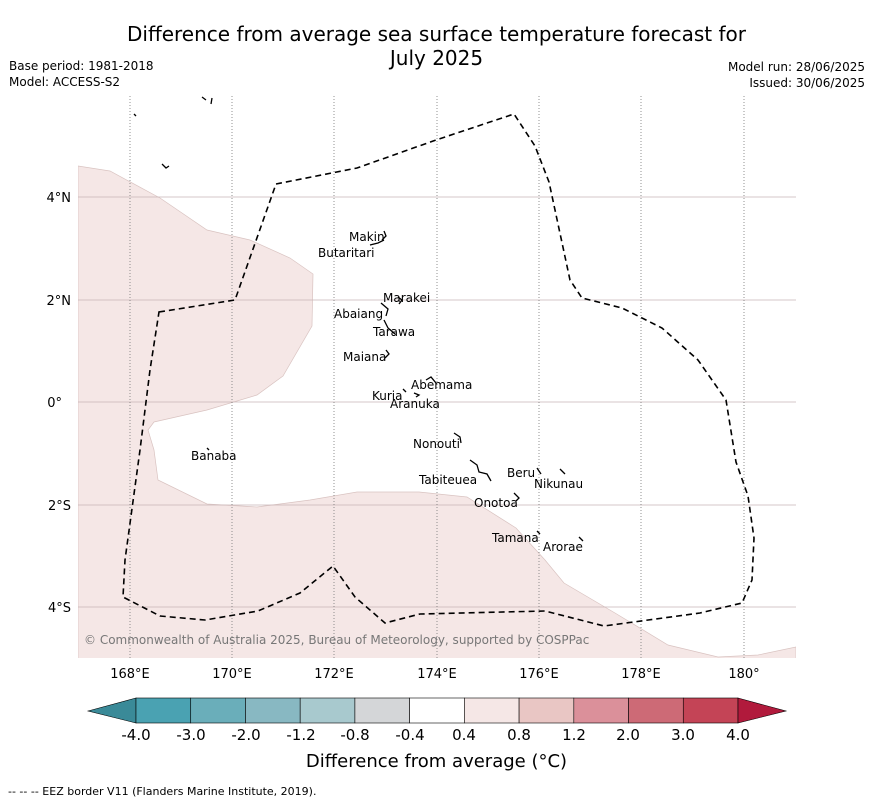  I want to click on colorbar-title: Difference from average (°C), so click(436, 761).